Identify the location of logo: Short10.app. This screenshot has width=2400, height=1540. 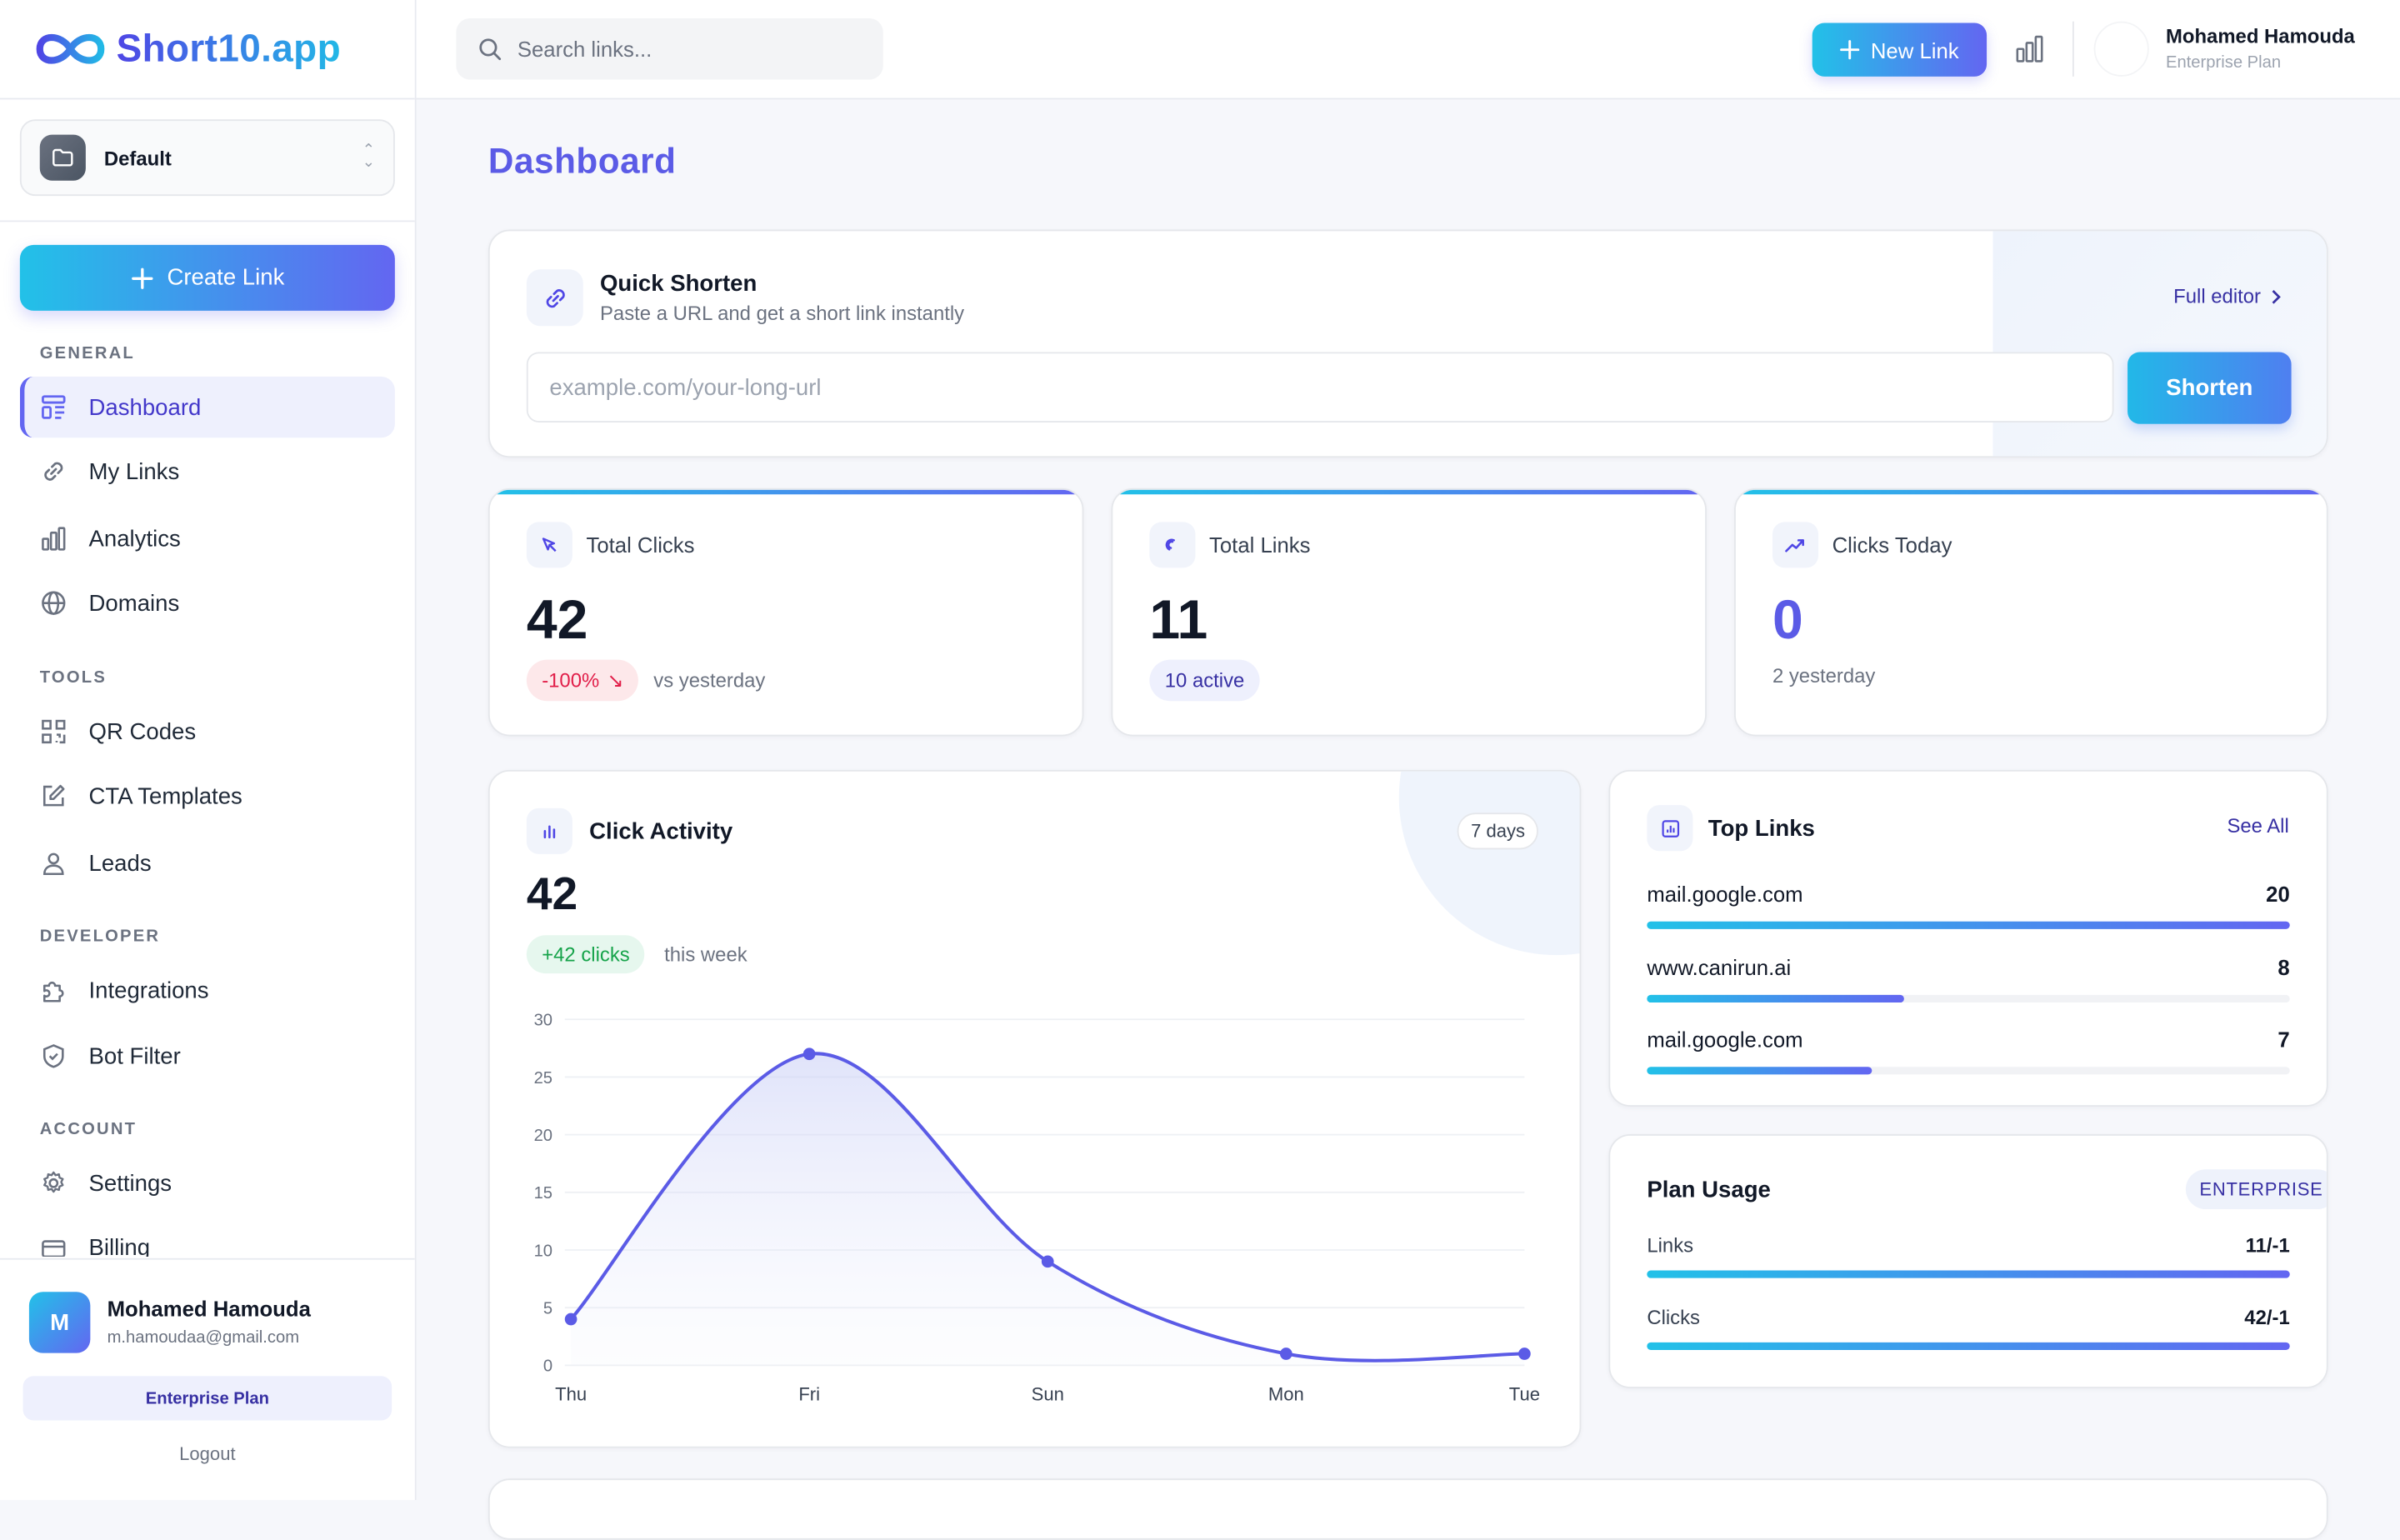
(187, 48).